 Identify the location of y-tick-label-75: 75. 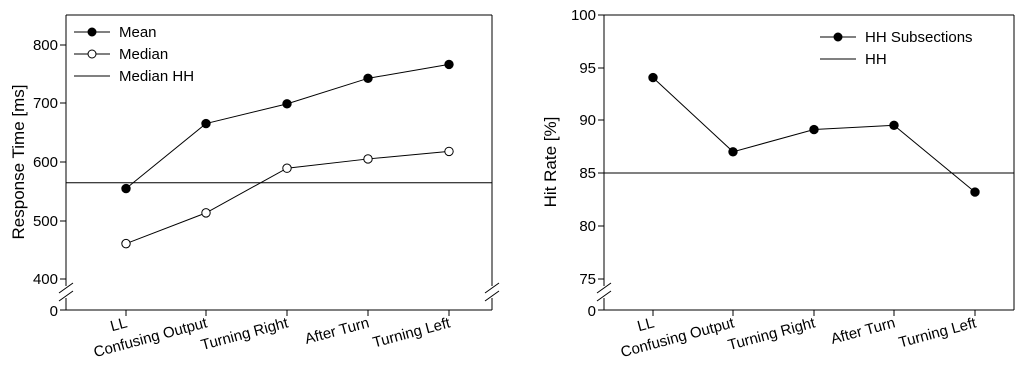
(587, 279).